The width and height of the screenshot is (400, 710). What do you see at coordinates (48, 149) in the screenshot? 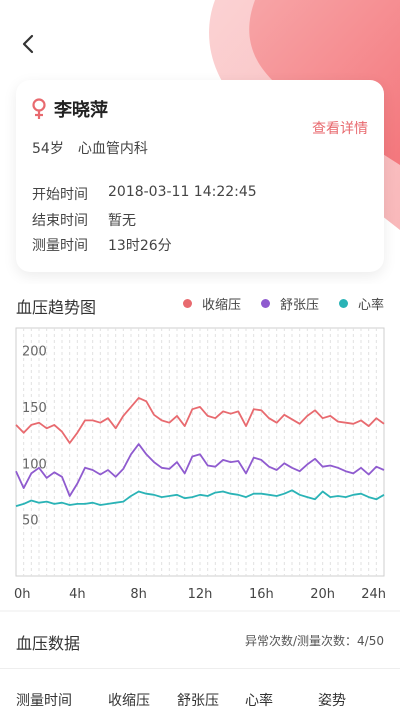
I see `patient-age: 54岁` at bounding box center [48, 149].